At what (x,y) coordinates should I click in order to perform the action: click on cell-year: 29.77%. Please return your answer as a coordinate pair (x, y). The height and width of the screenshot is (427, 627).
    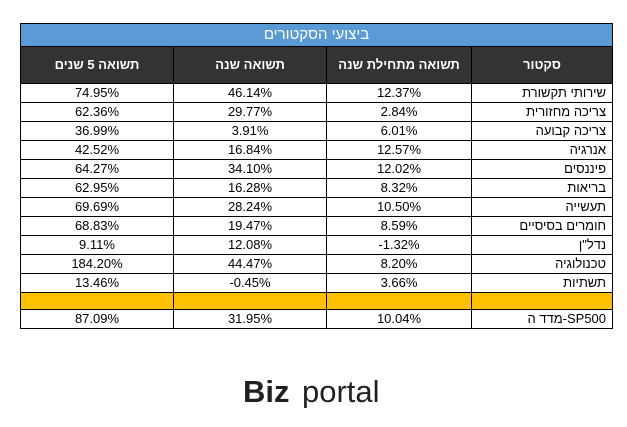
    Looking at the image, I should click on (250, 112).